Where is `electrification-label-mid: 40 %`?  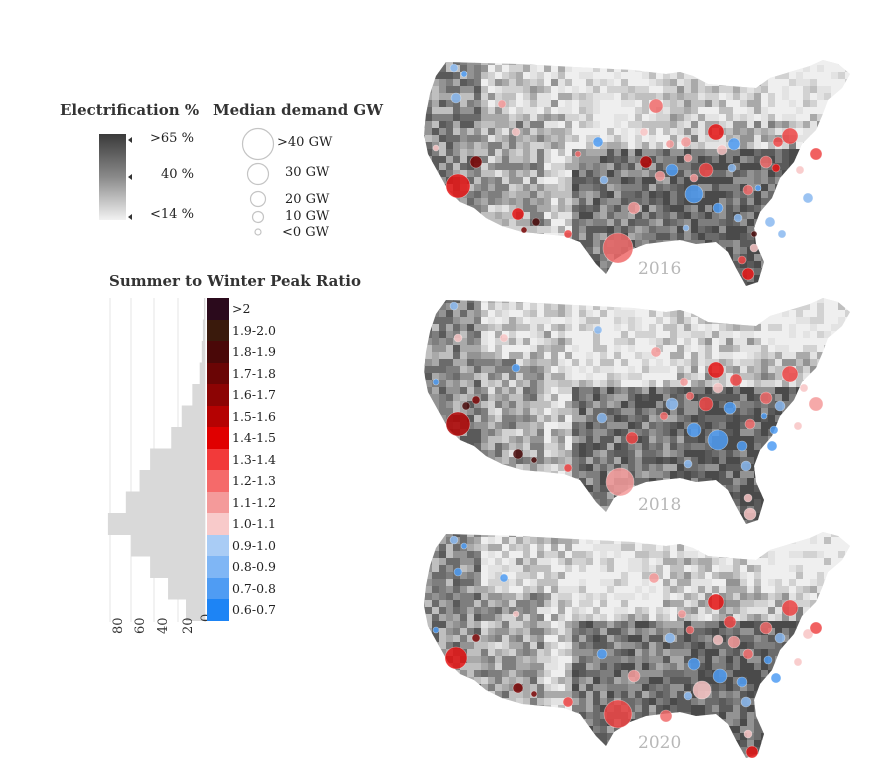 electrification-label-mid: 40 % is located at coordinates (178, 174).